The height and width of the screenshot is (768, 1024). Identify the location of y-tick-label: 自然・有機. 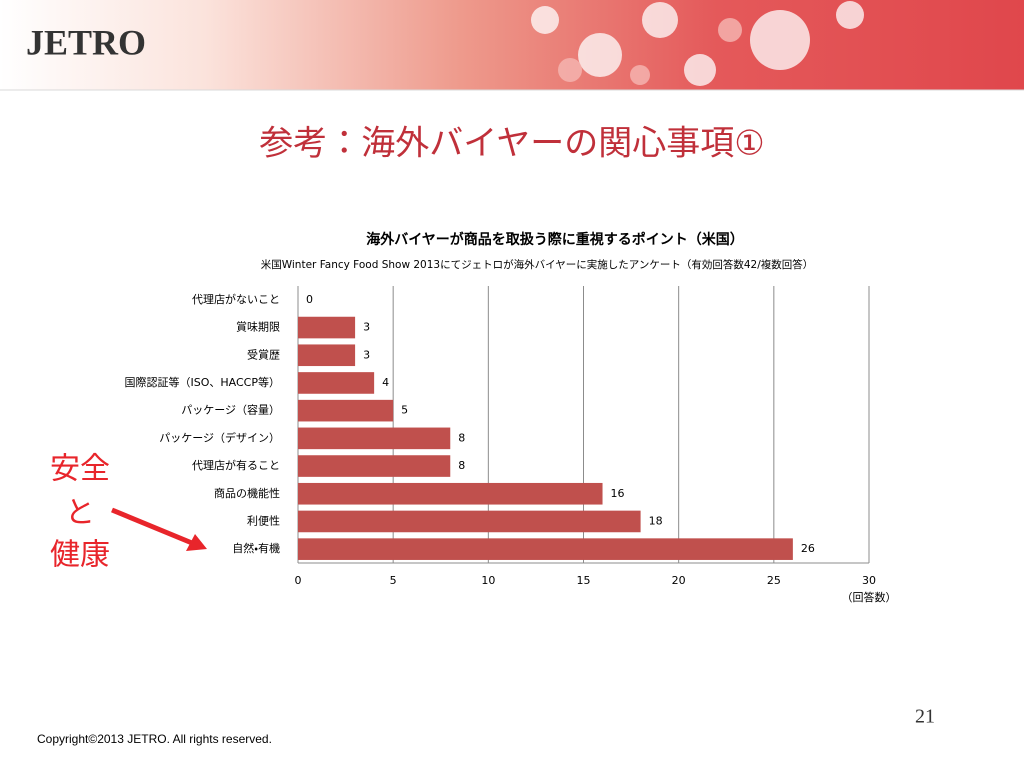
(256, 548).